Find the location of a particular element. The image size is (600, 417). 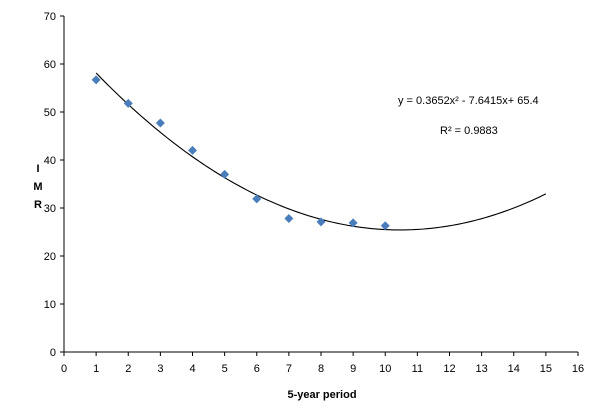

x-tick-label: 1 is located at coordinates (96, 369).